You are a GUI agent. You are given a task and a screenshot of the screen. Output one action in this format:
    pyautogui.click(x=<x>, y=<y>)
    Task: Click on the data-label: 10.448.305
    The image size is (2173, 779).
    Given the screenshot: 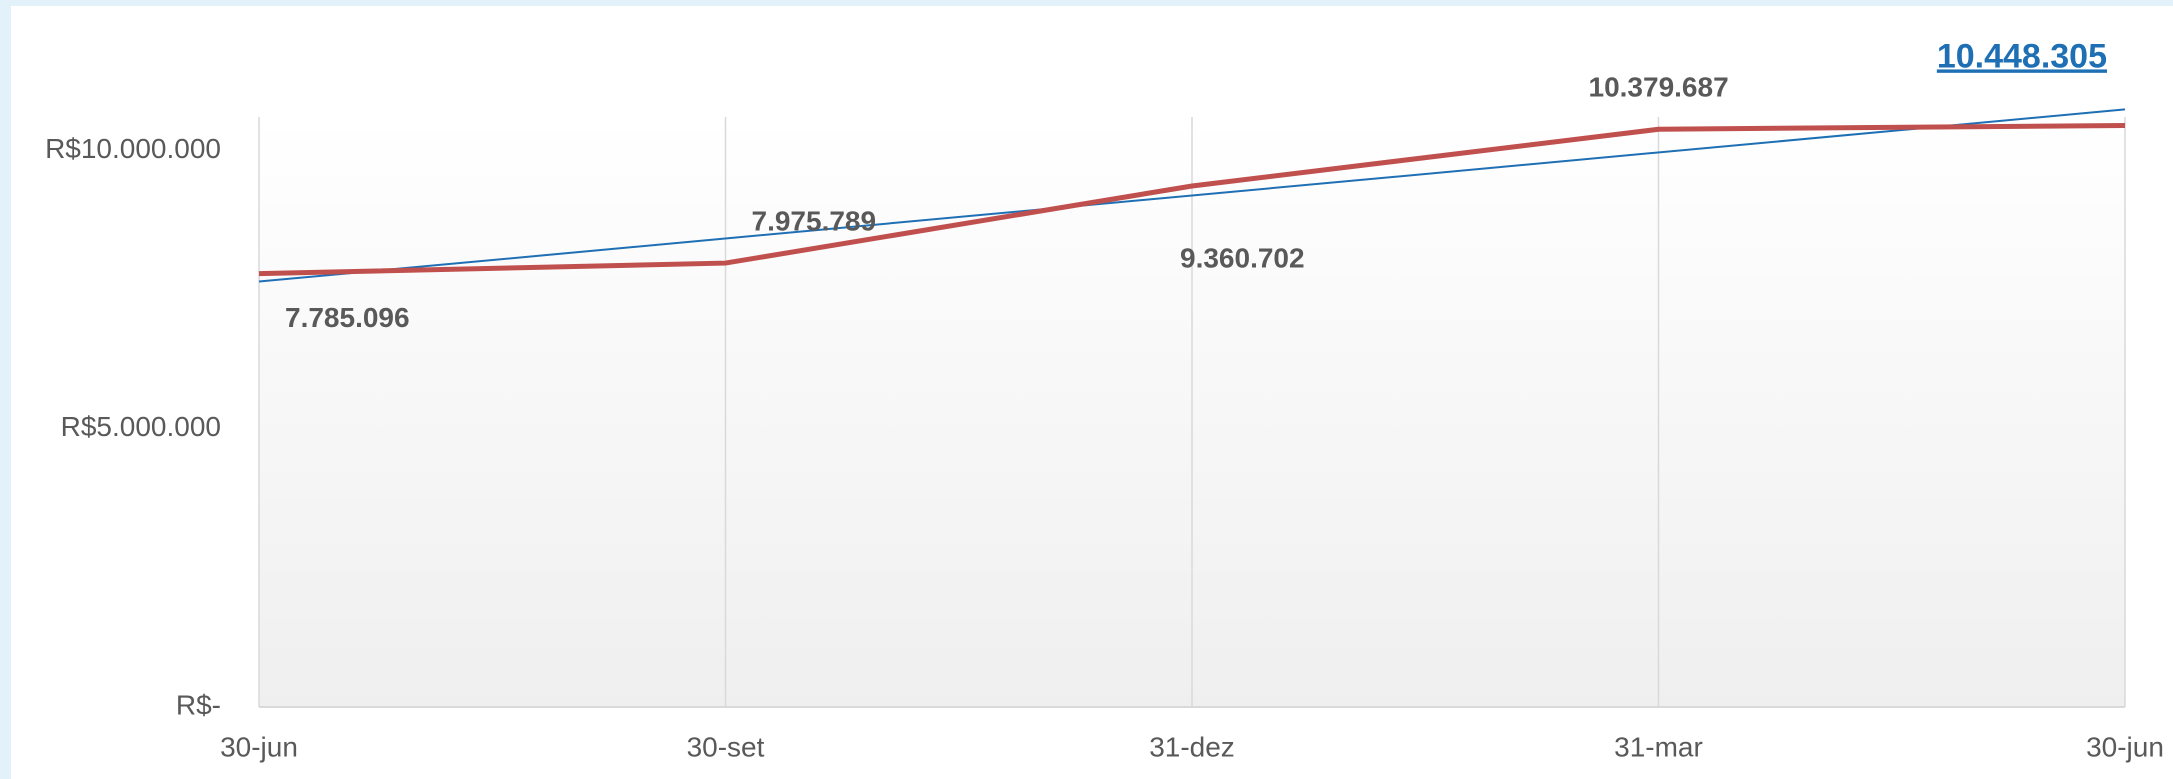 What is the action you would take?
    pyautogui.click(x=2022, y=56)
    